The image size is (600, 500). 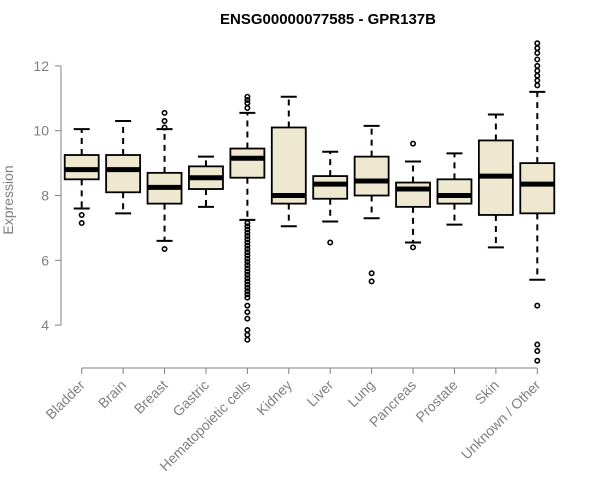 What do you see at coordinates (45, 196) in the screenshot?
I see `y-tick-label: 8` at bounding box center [45, 196].